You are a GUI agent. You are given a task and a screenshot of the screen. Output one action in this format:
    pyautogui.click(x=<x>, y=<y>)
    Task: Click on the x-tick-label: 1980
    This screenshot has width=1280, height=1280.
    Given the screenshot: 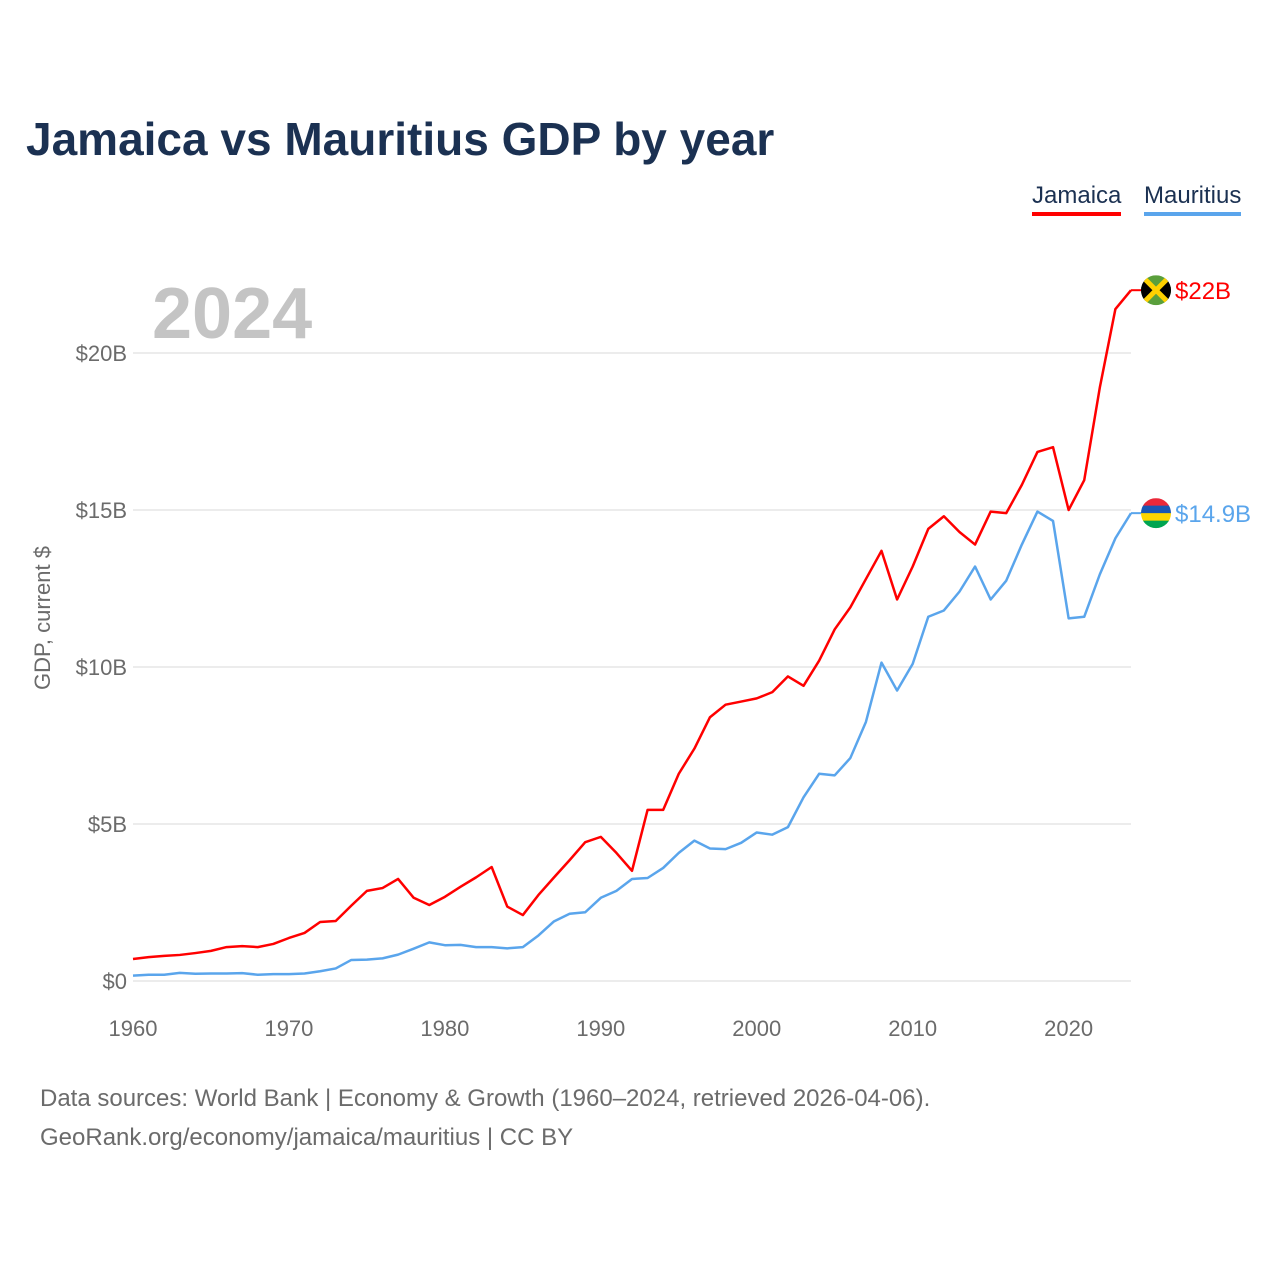 What is the action you would take?
    pyautogui.click(x=444, y=1028)
    